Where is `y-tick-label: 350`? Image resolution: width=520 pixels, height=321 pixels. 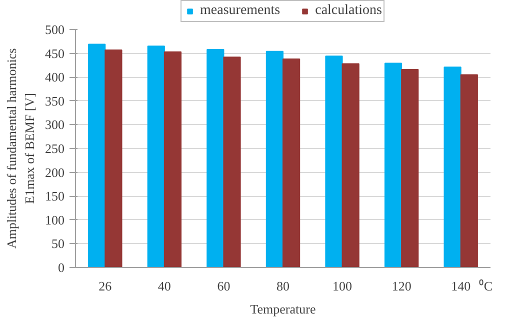
y-tick-label: 350 is located at coordinates (54, 100).